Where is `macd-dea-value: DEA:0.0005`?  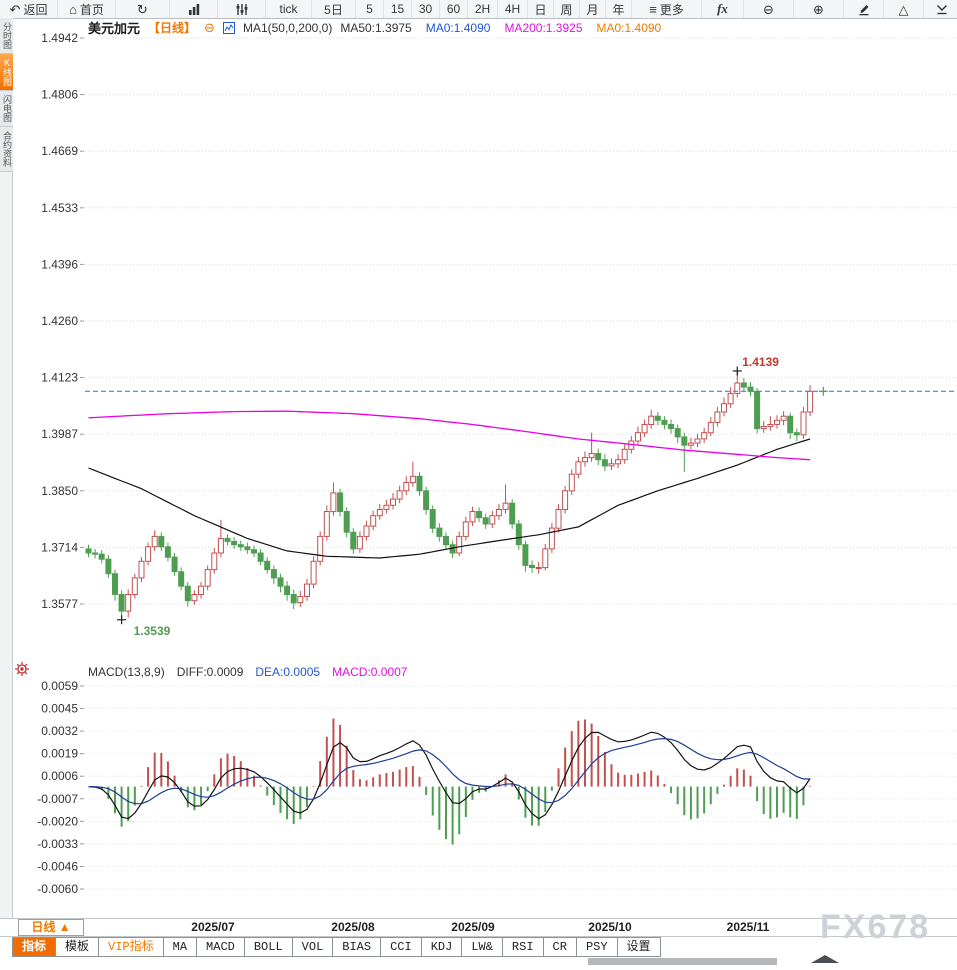
macd-dea-value: DEA:0.0005 is located at coordinates (288, 672).